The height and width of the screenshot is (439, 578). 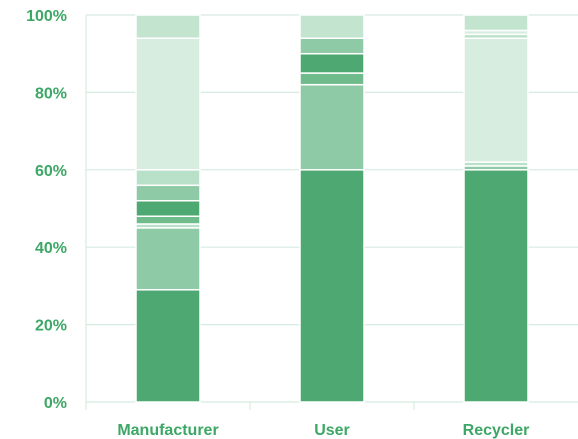 I want to click on y-tick-label: 20%, so click(x=51, y=326).